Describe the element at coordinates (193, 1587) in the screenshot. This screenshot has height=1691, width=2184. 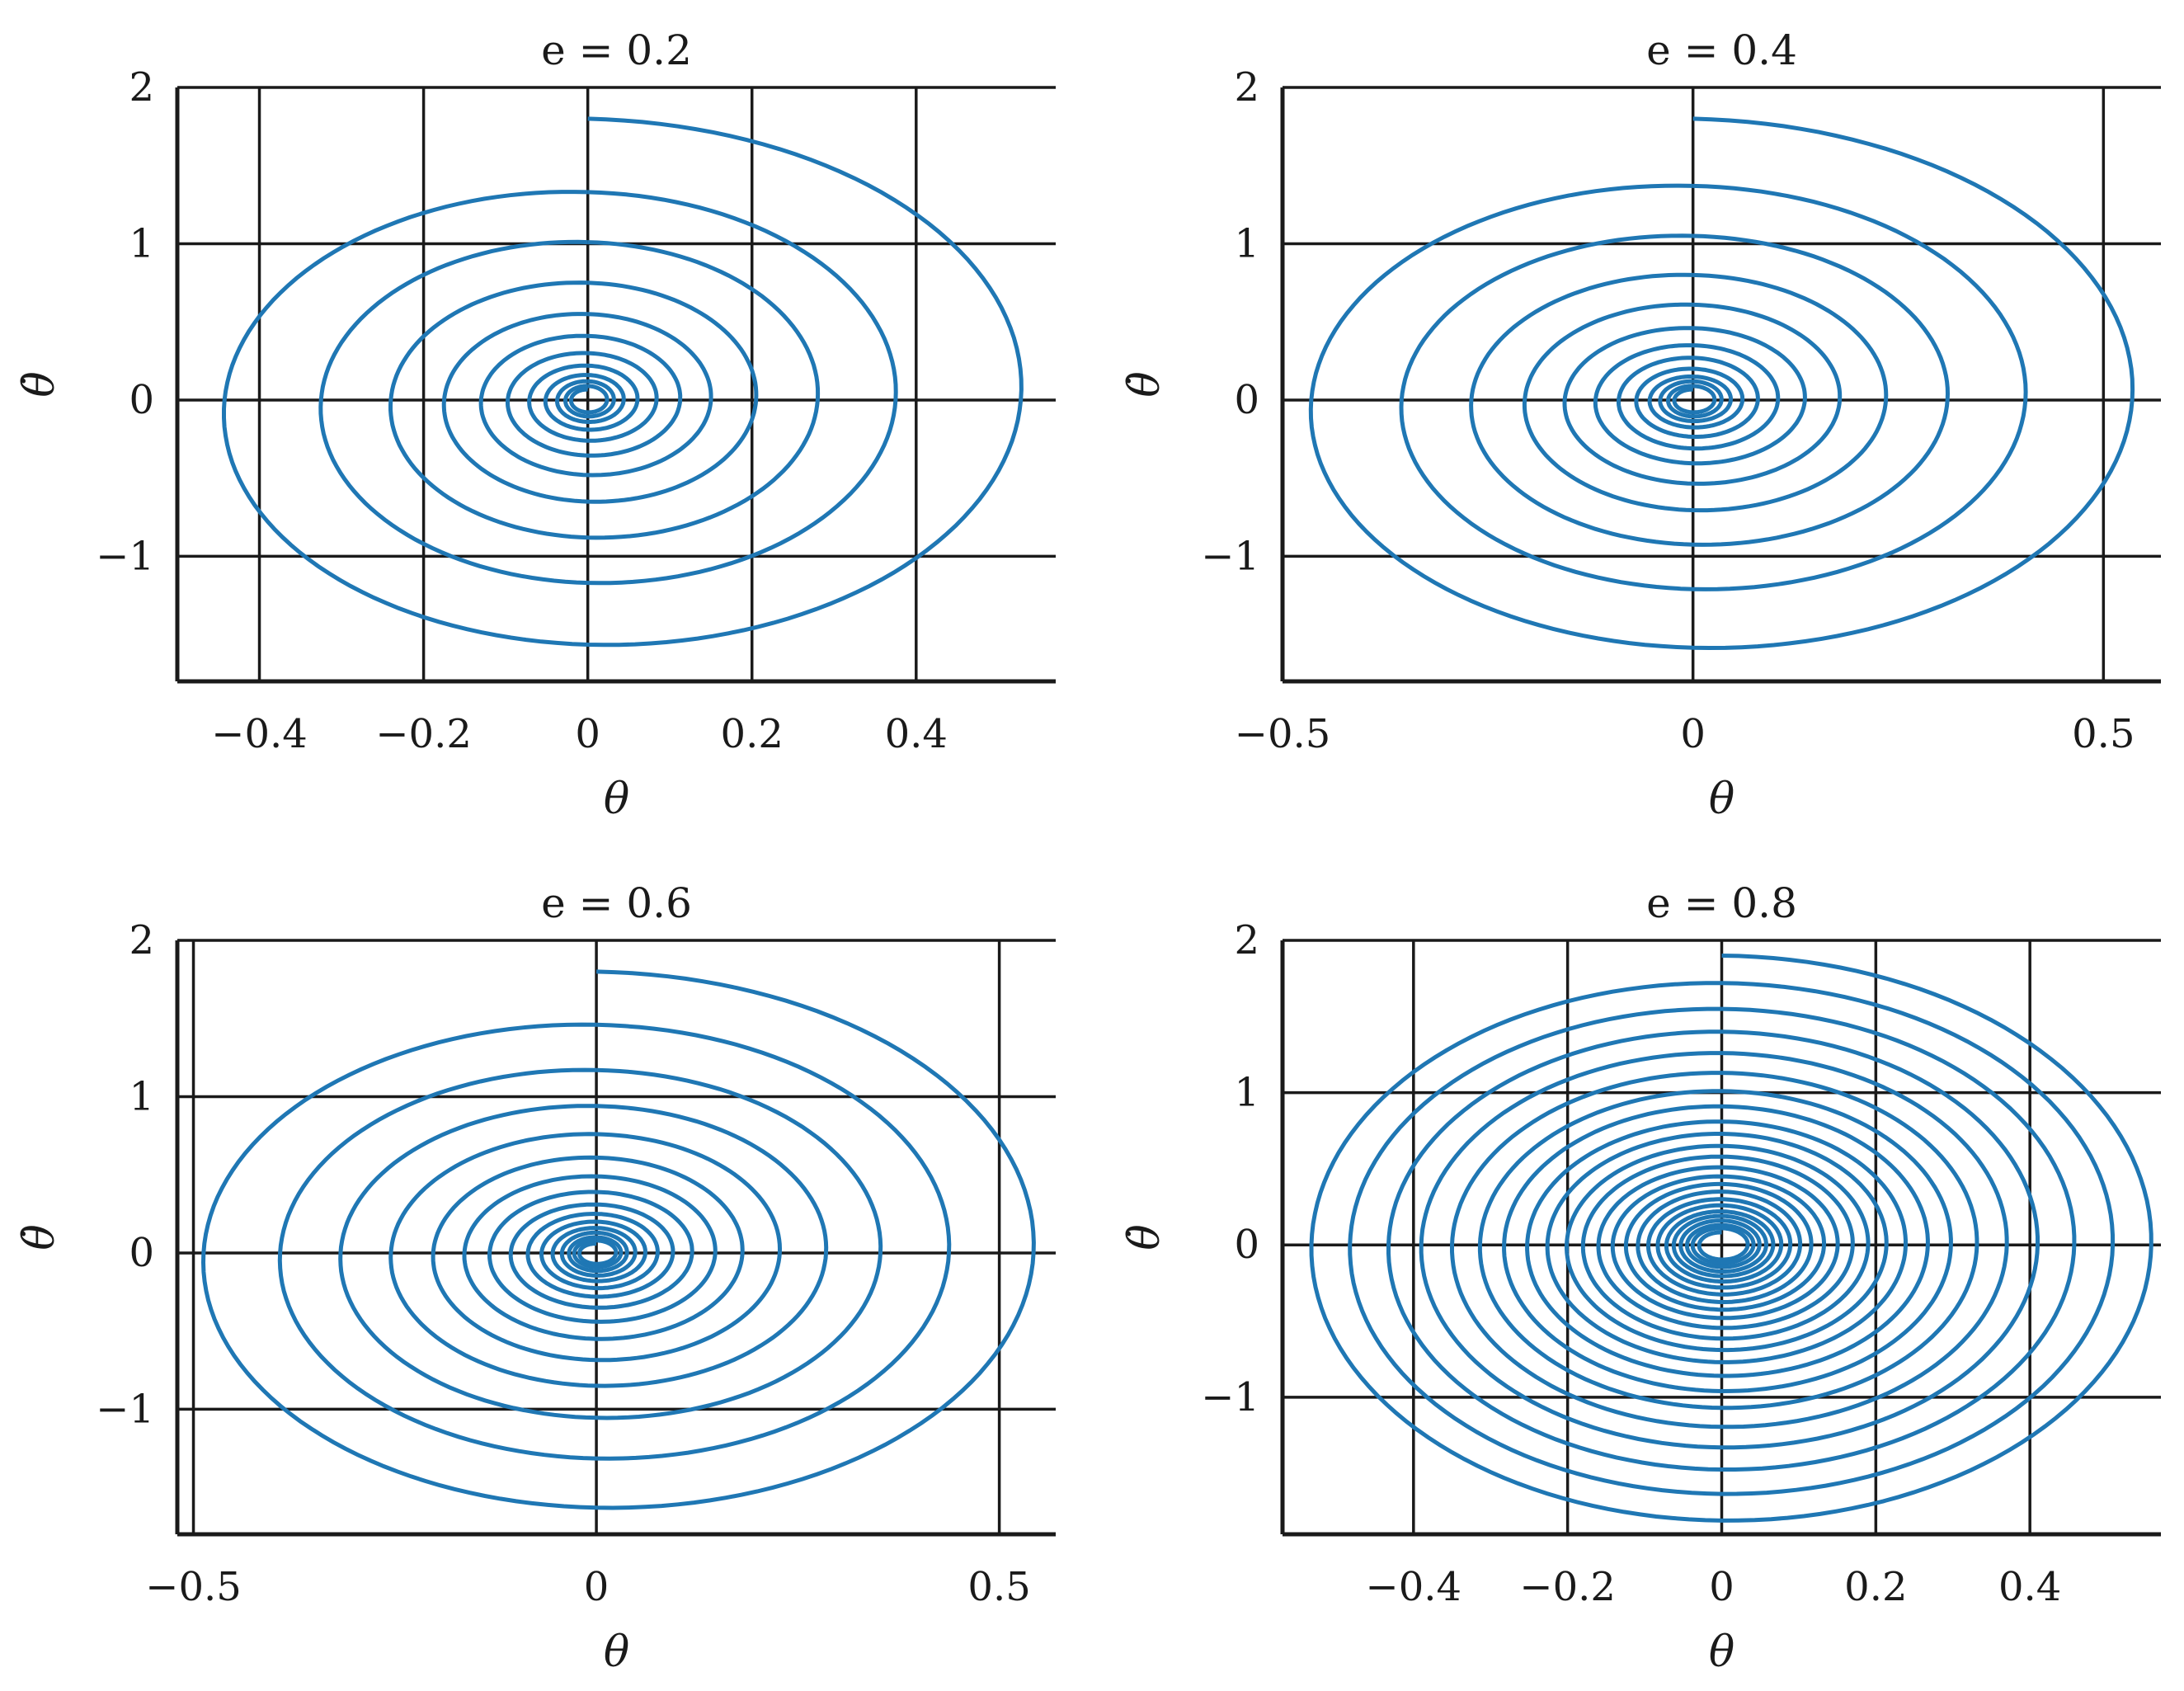
I see `x-tick-label: −0.5` at that location.